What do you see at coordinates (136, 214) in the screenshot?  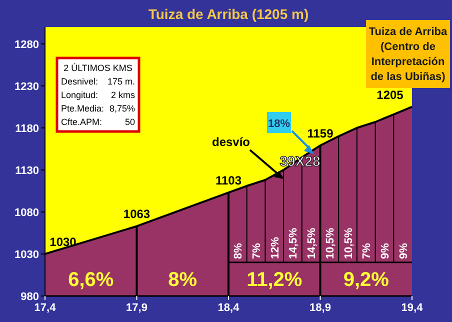 I see `data-label: 1063` at bounding box center [136, 214].